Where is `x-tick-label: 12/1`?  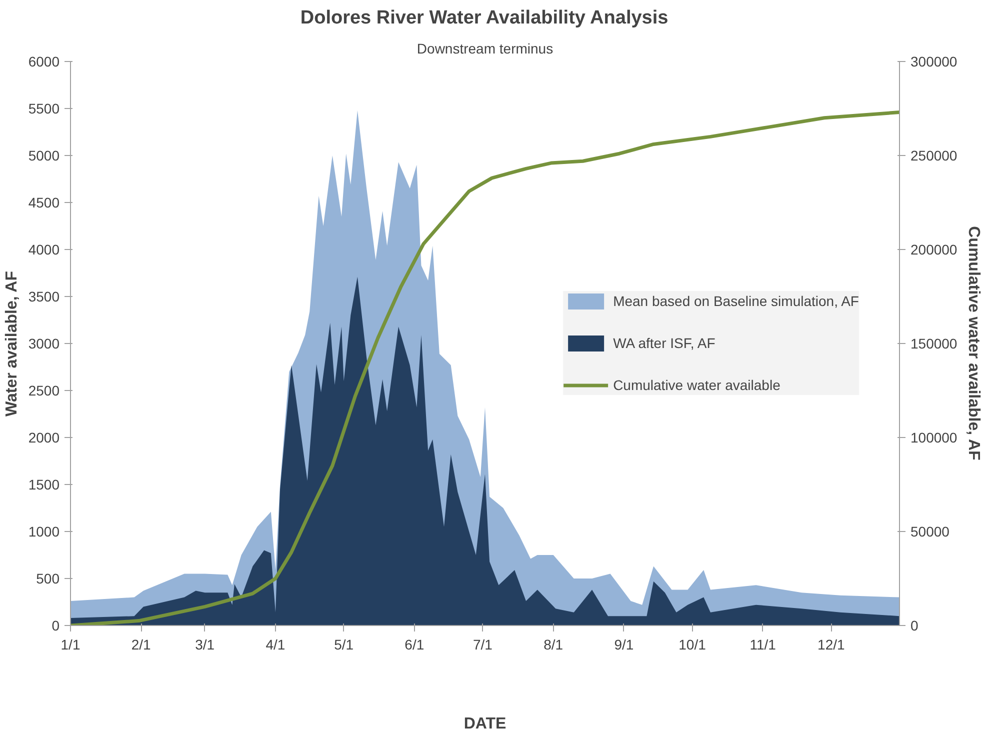 x-tick-label: 12/1 is located at coordinates (832, 644).